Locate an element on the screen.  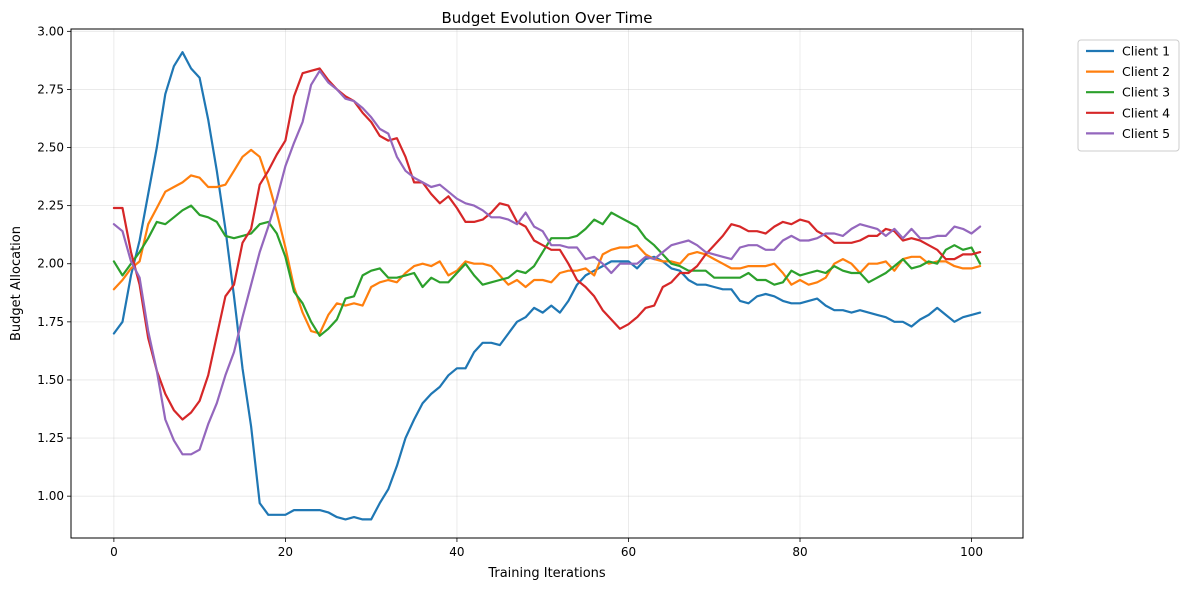
x-tick-label: 40 is located at coordinates (456, 552).